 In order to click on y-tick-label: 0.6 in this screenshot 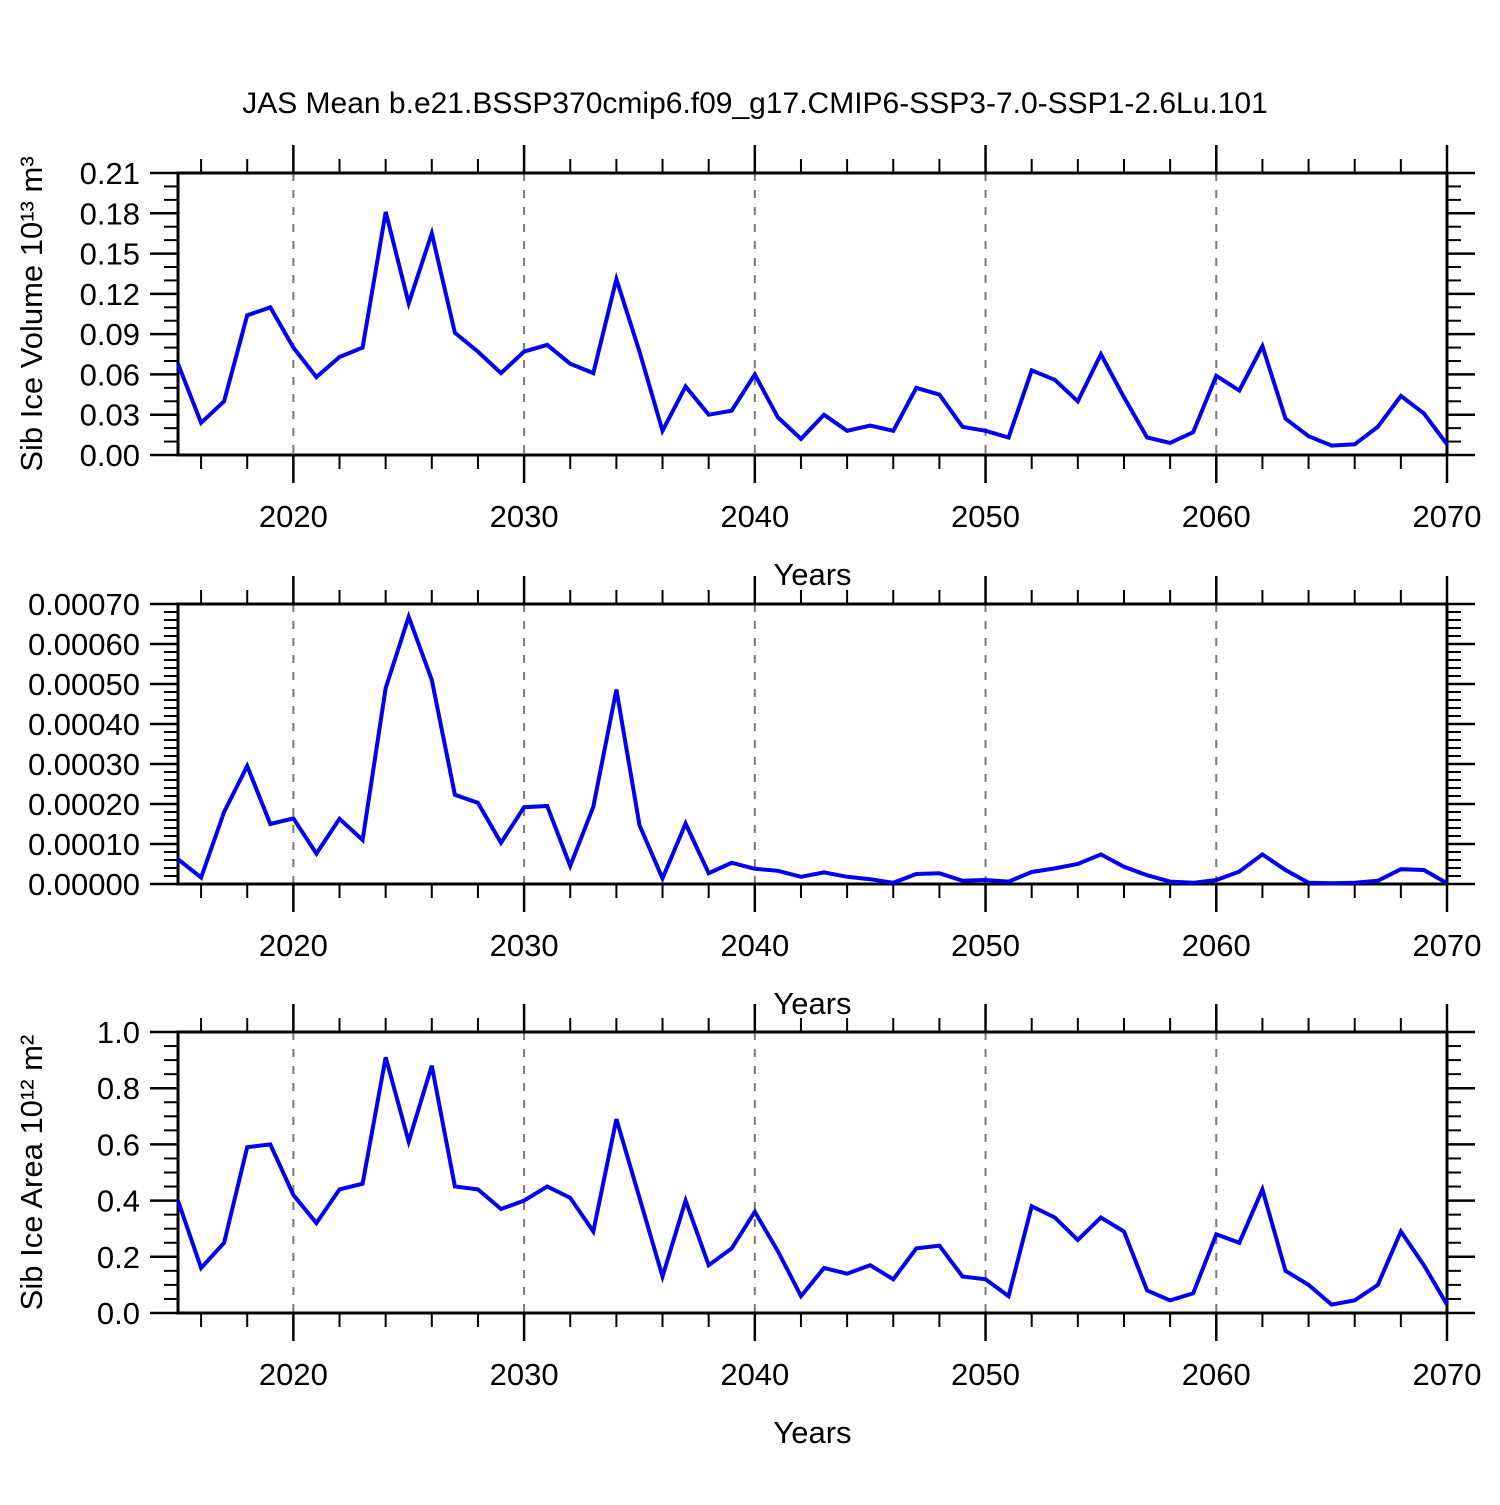, I will do `click(118, 1144)`.